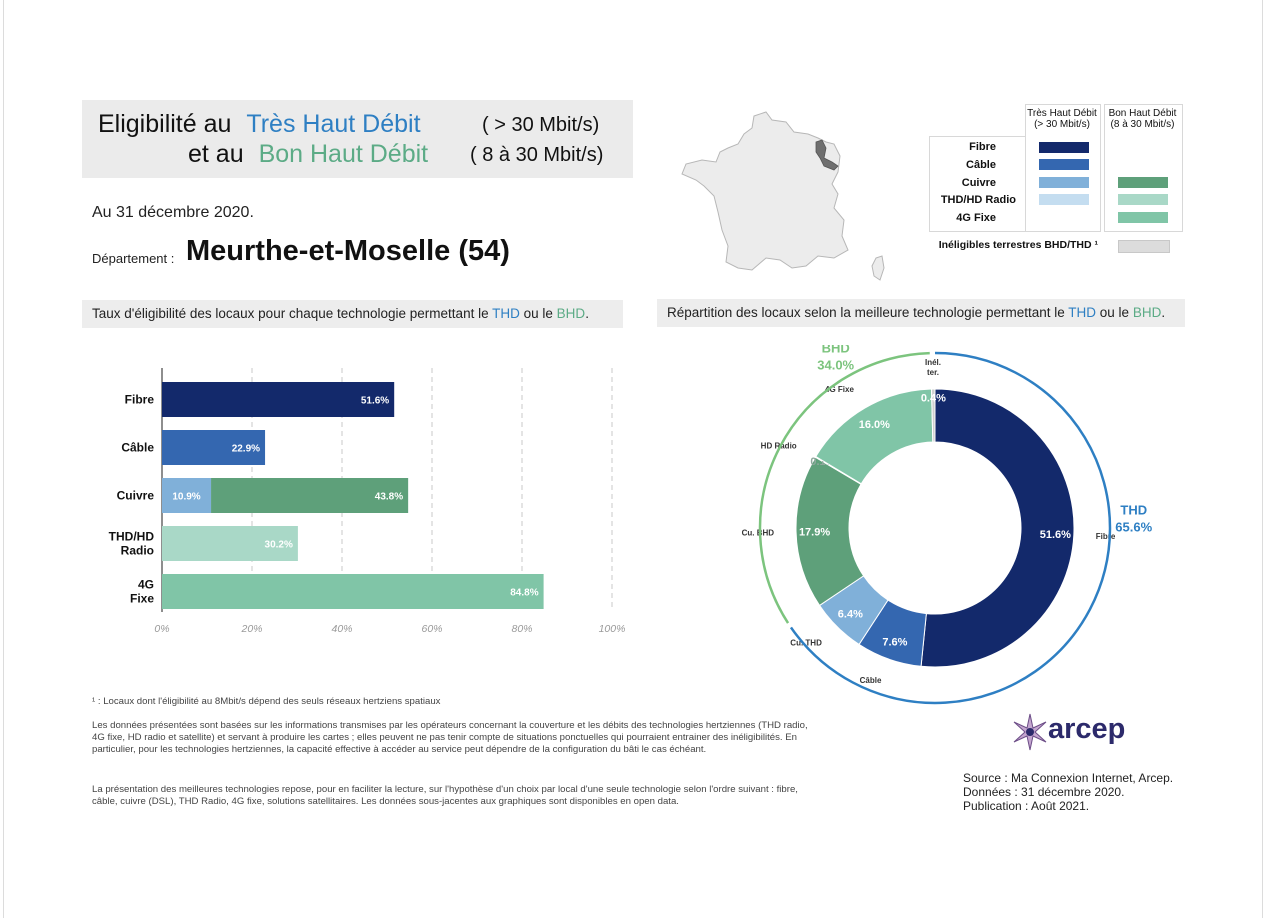 Image resolution: width=1266 pixels, height=918 pixels. What do you see at coordinates (1062, 119) in the screenshot?
I see `legend-thd-header: Très Haut Débit (> 30 Mbit/s)` at bounding box center [1062, 119].